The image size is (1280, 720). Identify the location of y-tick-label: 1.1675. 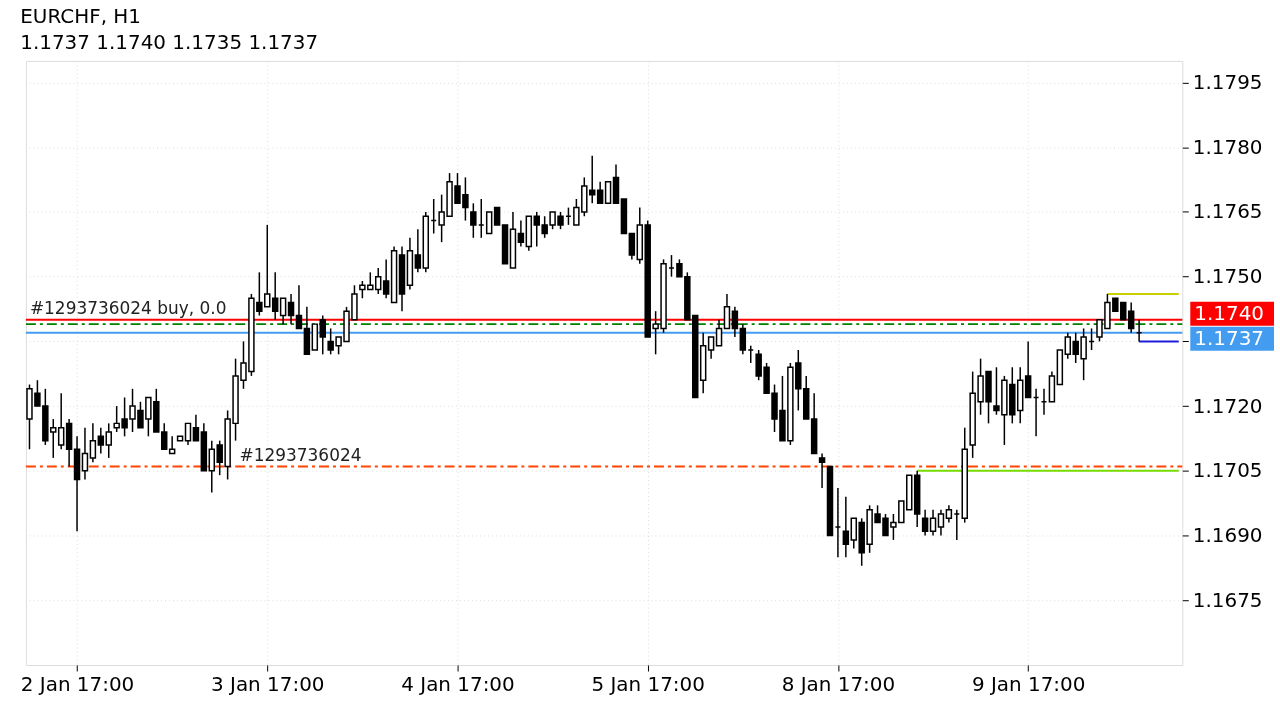
(1227, 600).